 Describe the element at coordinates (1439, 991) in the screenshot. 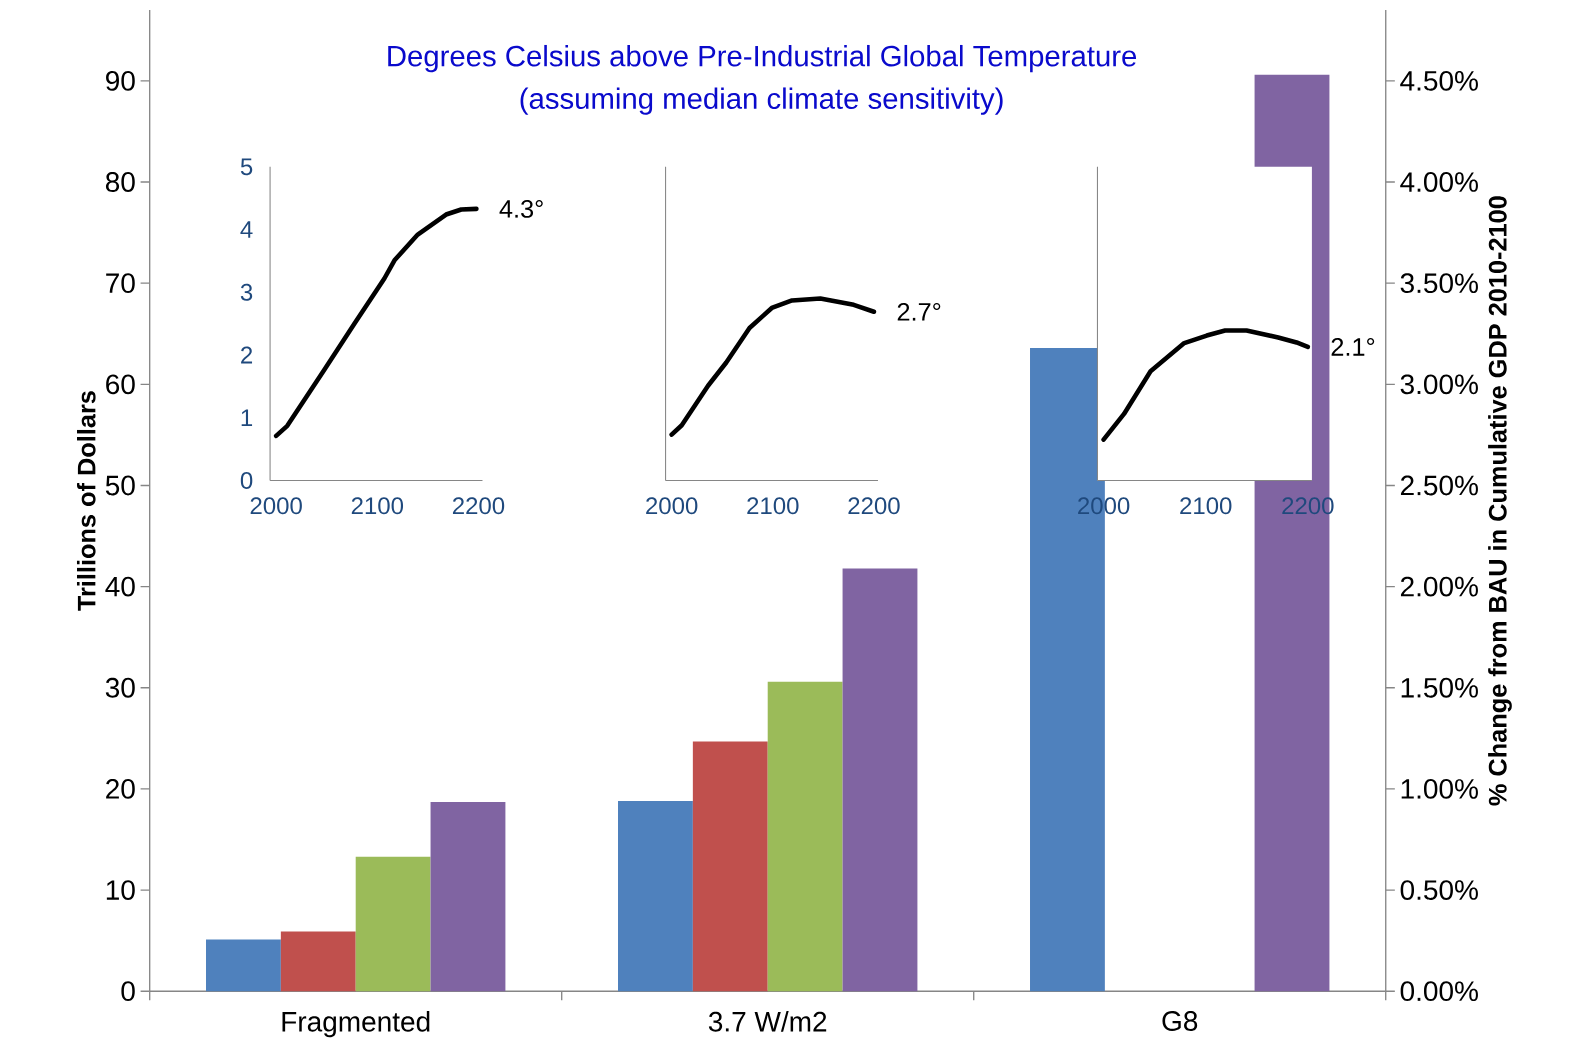

I see `y2-tick-label: 0.00%` at that location.